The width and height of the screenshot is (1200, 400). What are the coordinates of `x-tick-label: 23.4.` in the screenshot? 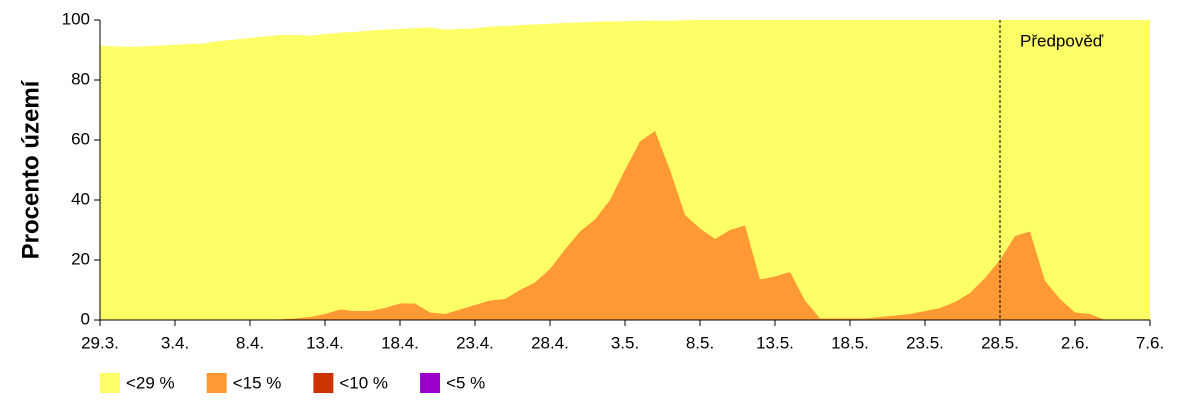 It's located at (475, 342).